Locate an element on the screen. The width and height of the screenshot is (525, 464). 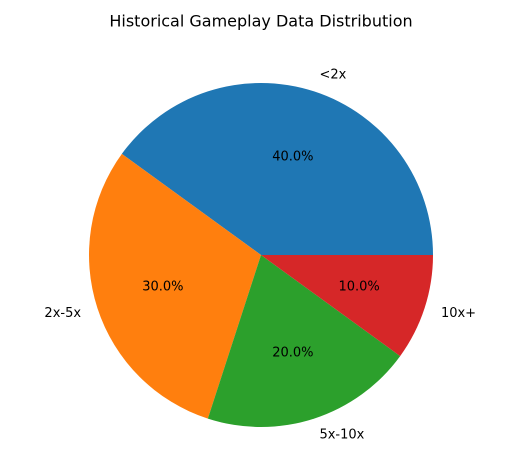
category-label: <2x is located at coordinates (332, 75).